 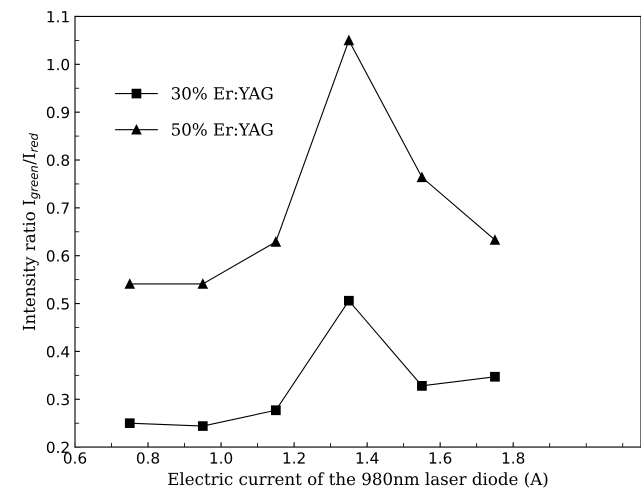 What do you see at coordinates (441, 458) in the screenshot?
I see `x-tick-label: 1.6` at bounding box center [441, 458].